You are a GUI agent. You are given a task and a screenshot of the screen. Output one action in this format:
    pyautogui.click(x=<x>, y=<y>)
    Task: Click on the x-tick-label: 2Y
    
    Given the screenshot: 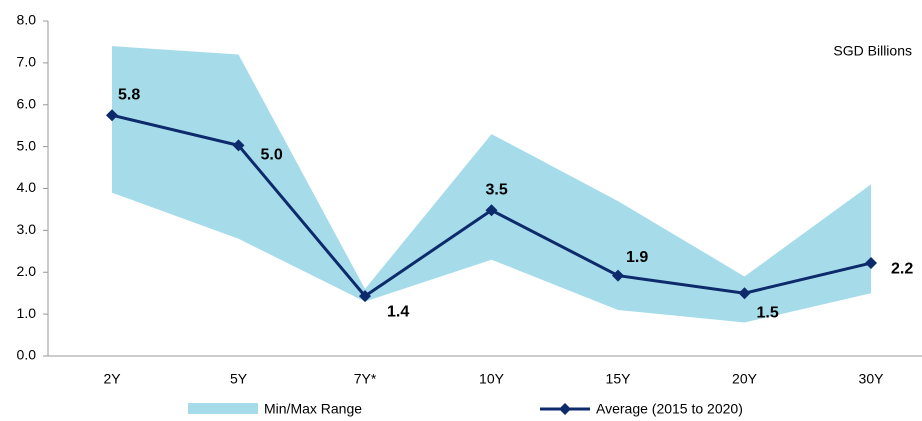 What is the action you would take?
    pyautogui.click(x=112, y=379)
    